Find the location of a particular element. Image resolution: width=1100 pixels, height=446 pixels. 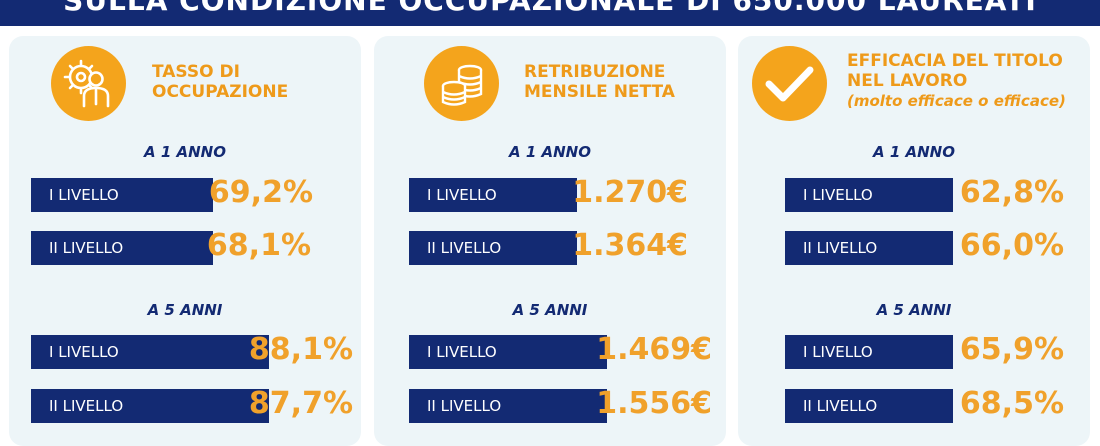

stat-row: II LIVELLO 1.364€ is located at coordinates (550, 246).